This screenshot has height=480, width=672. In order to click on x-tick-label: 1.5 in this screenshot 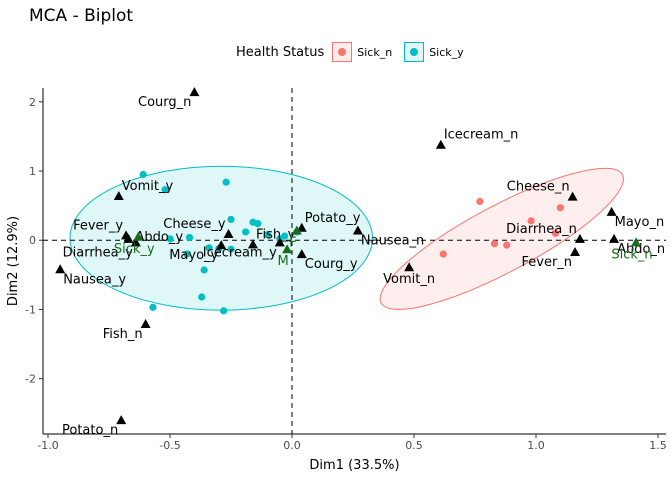, I will do `click(658, 445)`.